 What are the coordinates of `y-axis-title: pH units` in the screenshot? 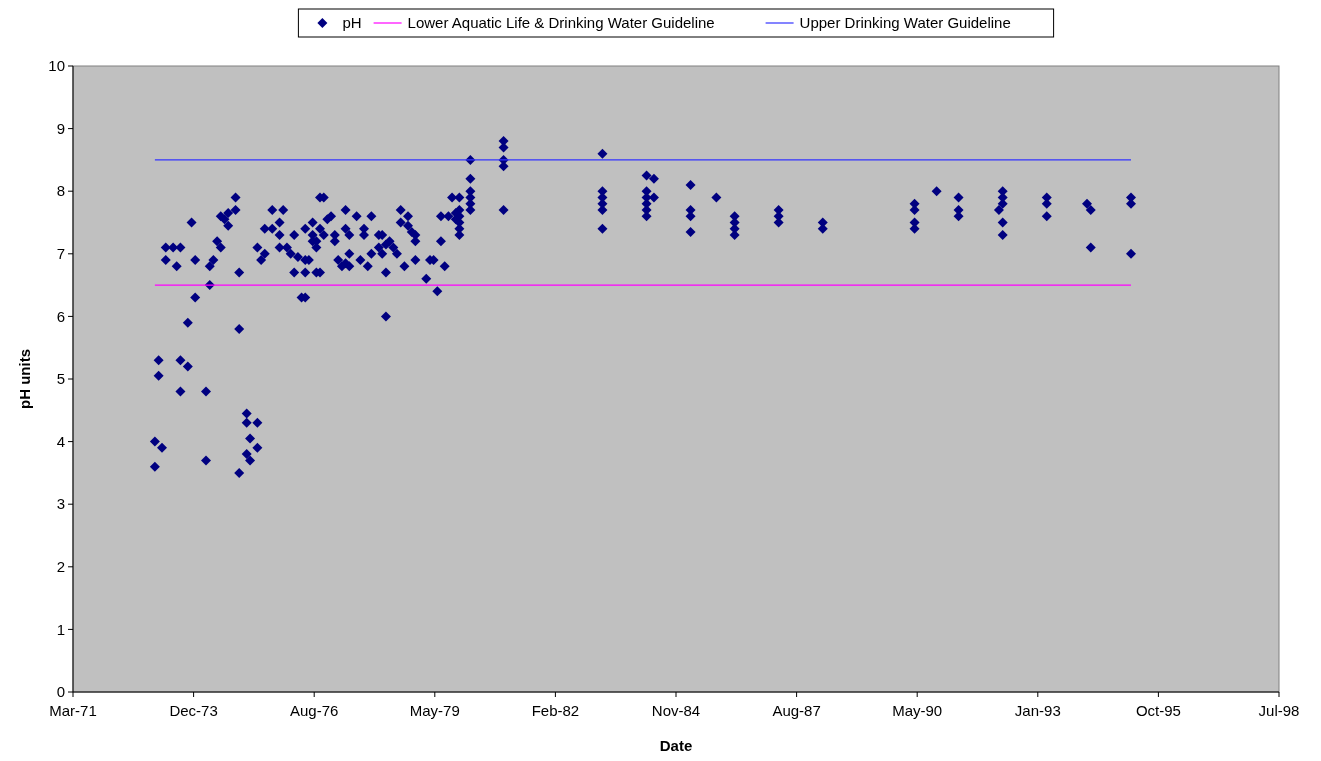 It's located at (24, 379).